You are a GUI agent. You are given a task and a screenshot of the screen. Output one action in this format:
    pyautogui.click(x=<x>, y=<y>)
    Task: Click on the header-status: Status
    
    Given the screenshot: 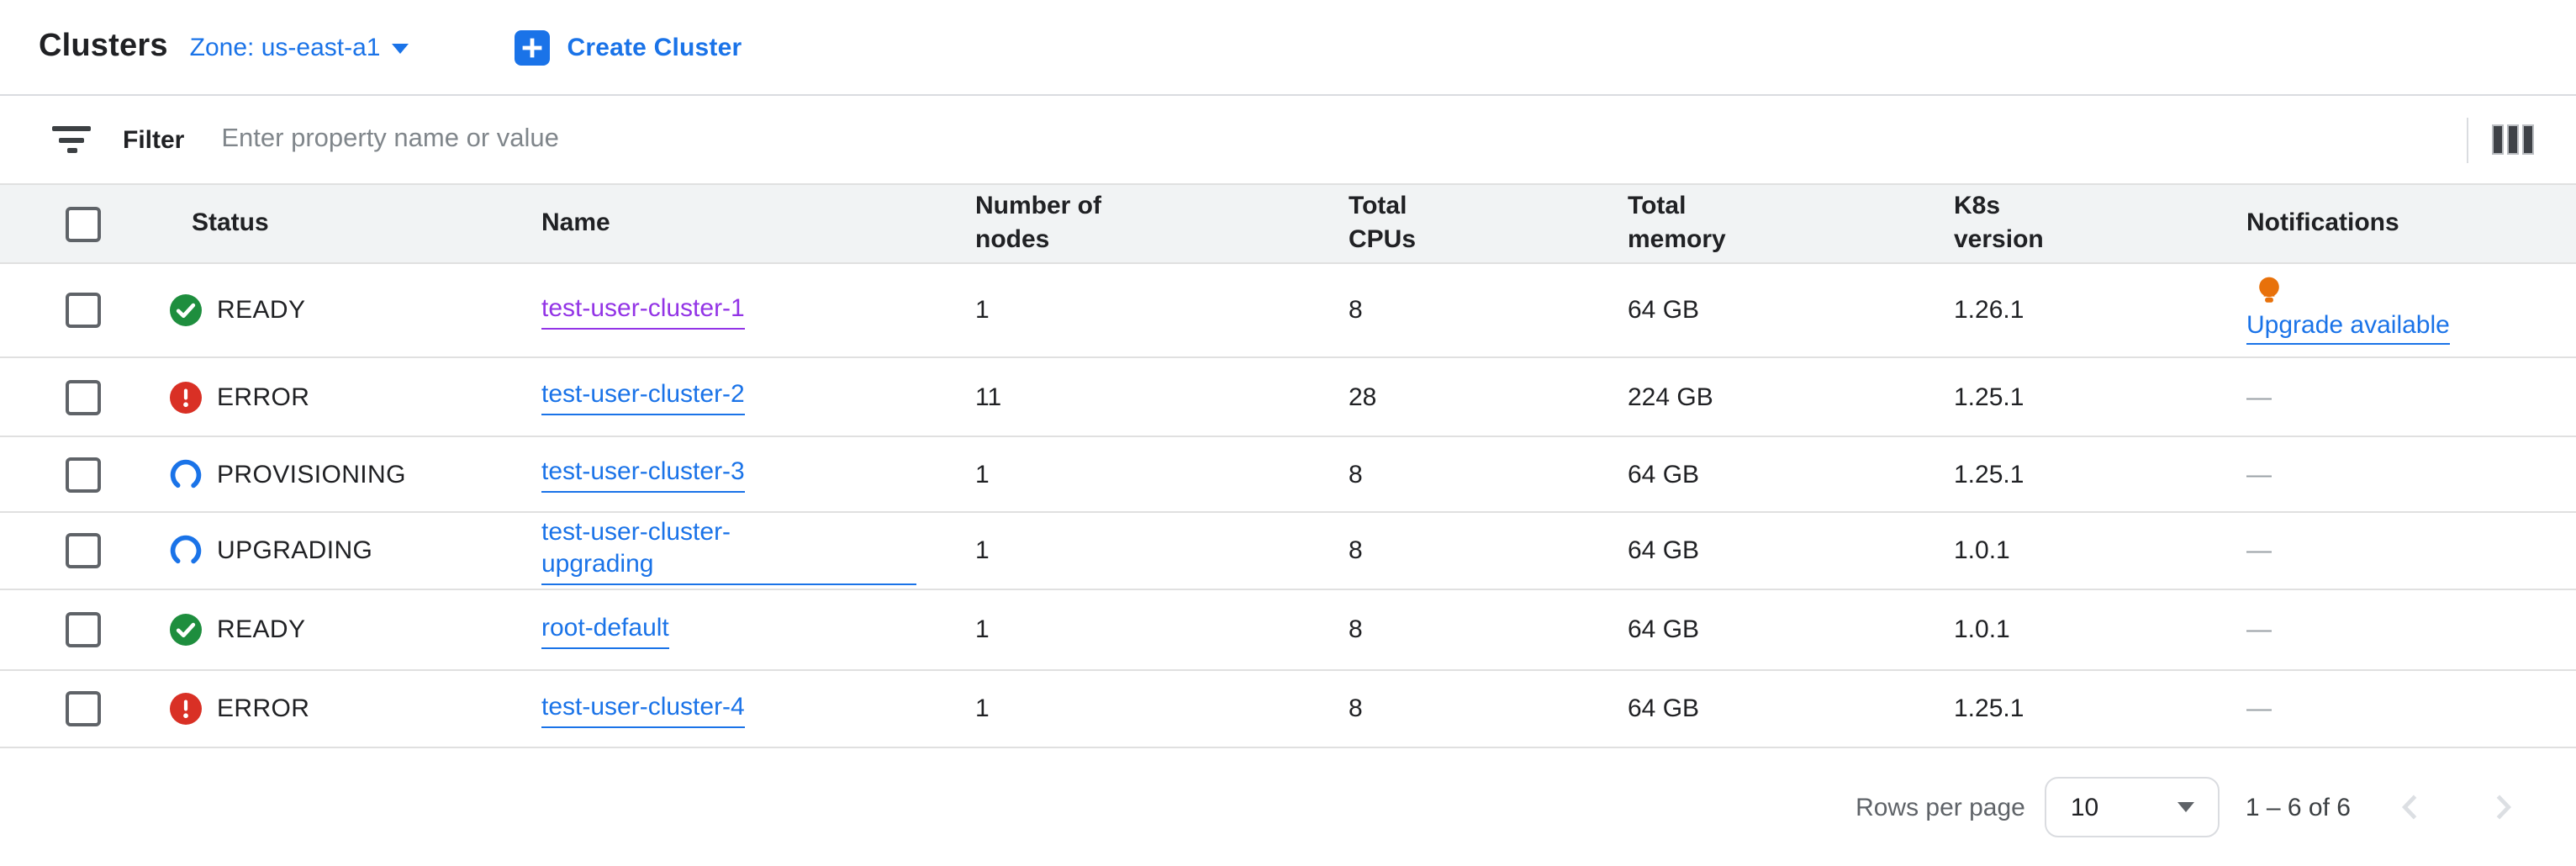 What is the action you would take?
    pyautogui.click(x=231, y=223)
    